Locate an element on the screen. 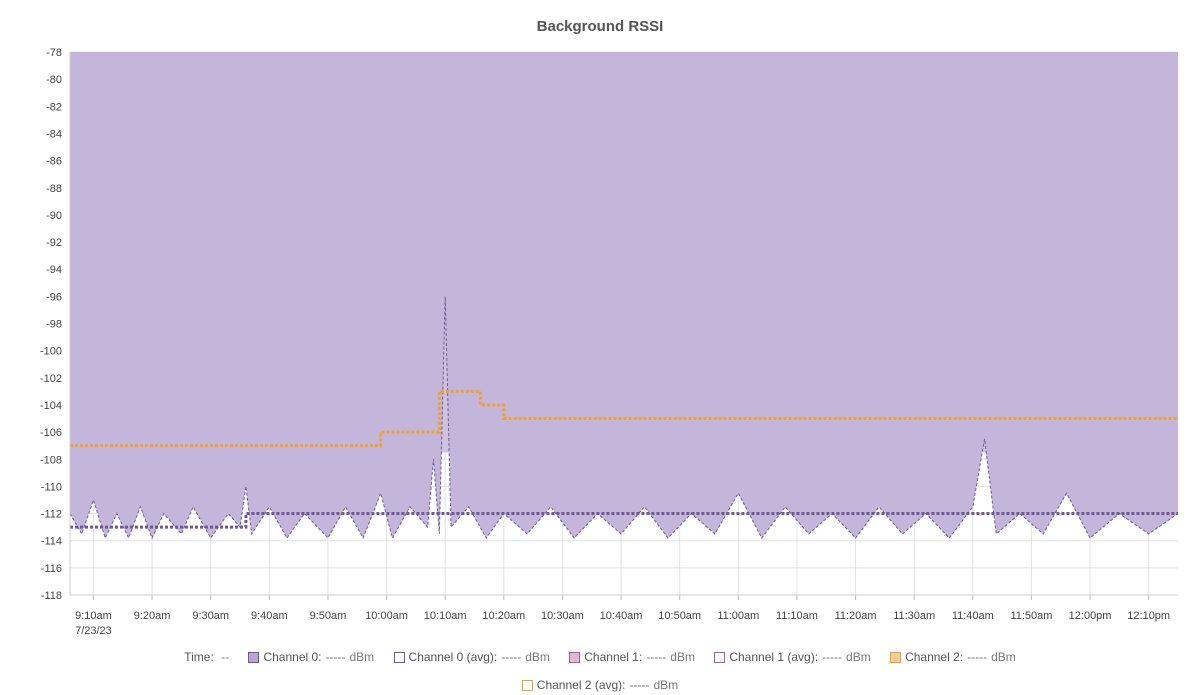  legend-item-label: Channel 0: is located at coordinates (292, 656).